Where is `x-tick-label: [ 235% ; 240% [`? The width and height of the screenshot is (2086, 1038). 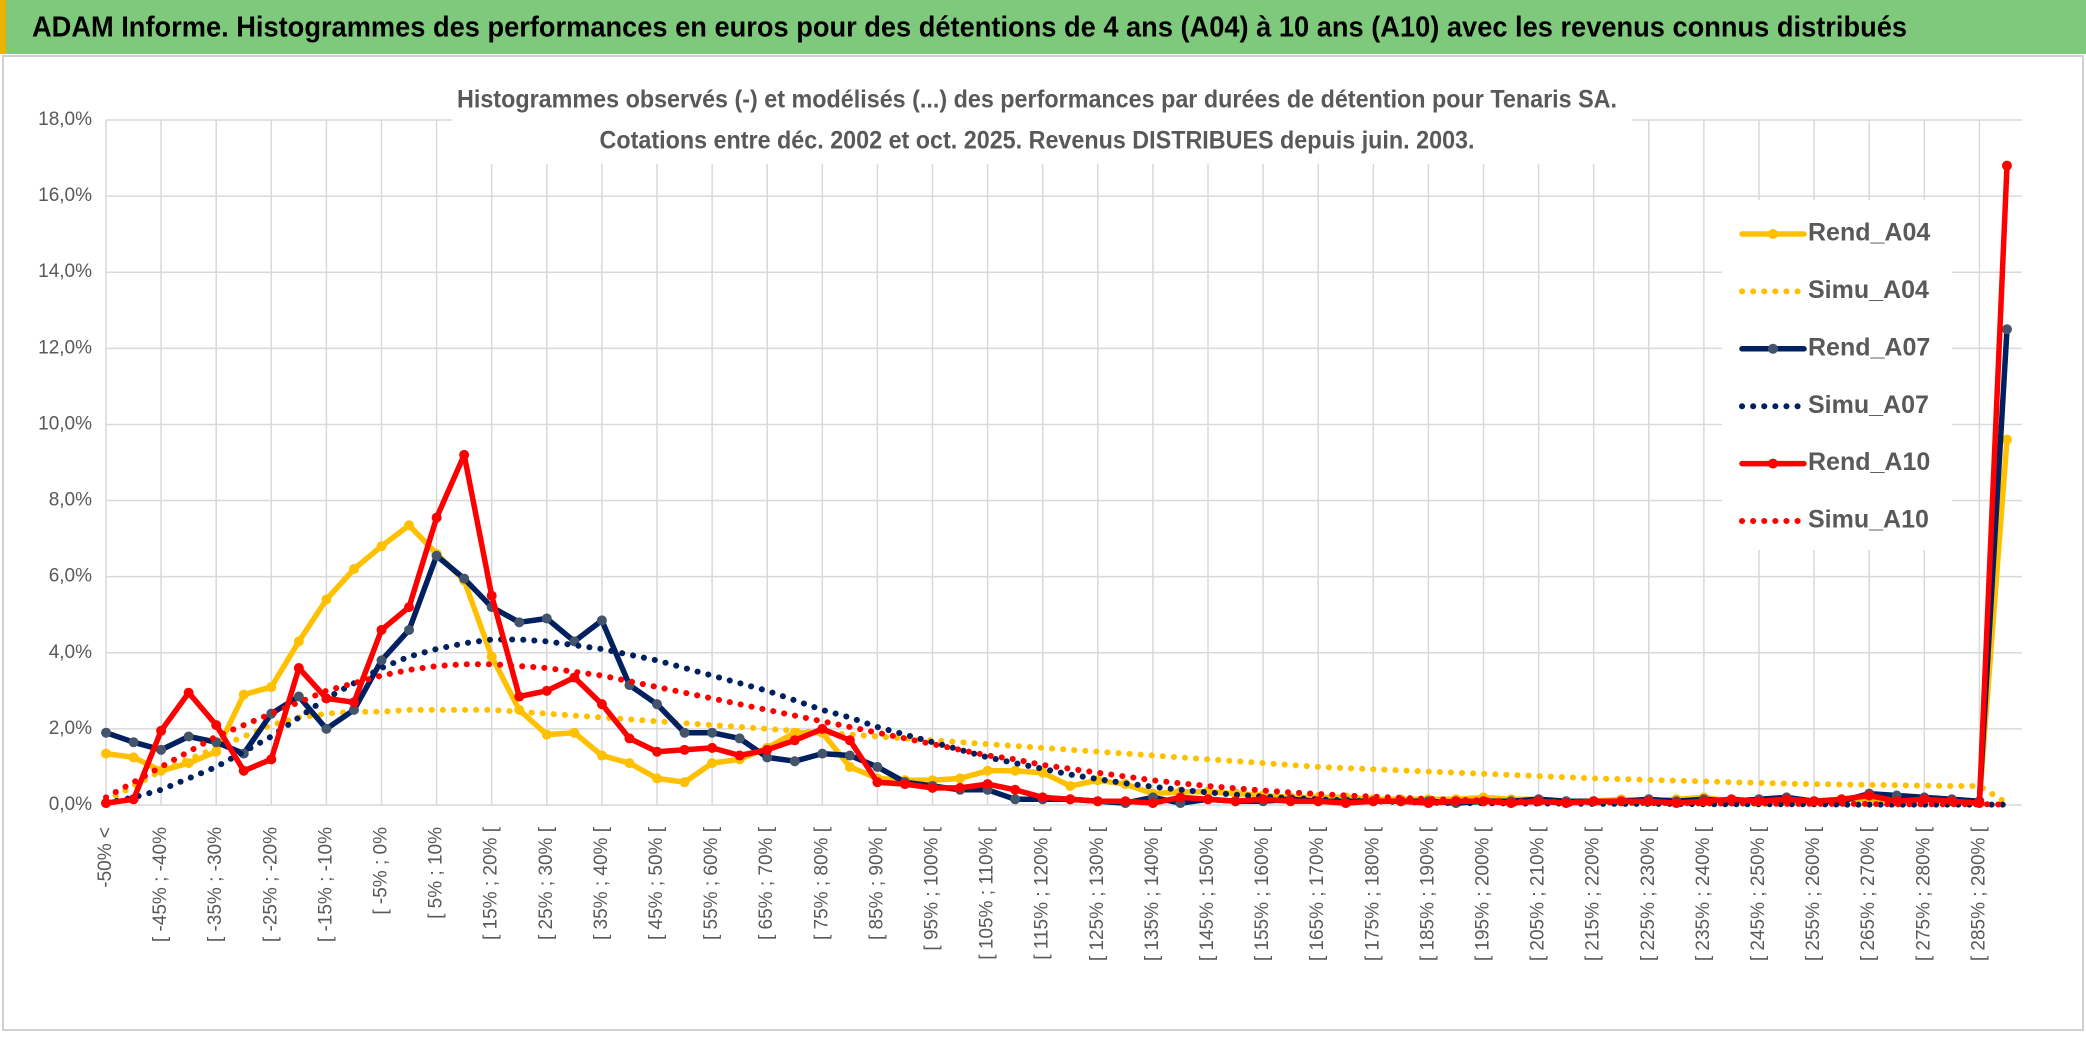
x-tick-label: [ 235% ; 240% [ is located at coordinates (1703, 893).